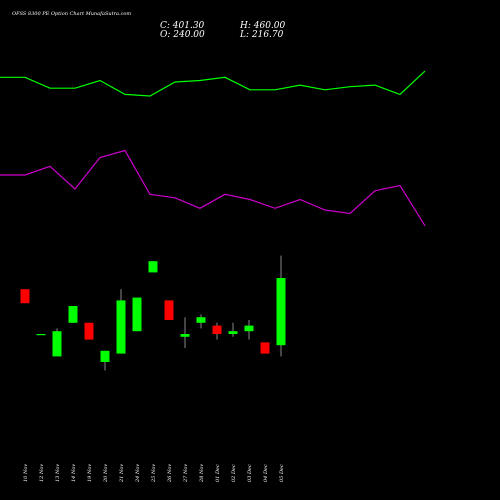 The height and width of the screenshot is (500, 500). Describe the element at coordinates (282, 473) in the screenshot. I see `date-tick-label: 05 Dec` at that location.